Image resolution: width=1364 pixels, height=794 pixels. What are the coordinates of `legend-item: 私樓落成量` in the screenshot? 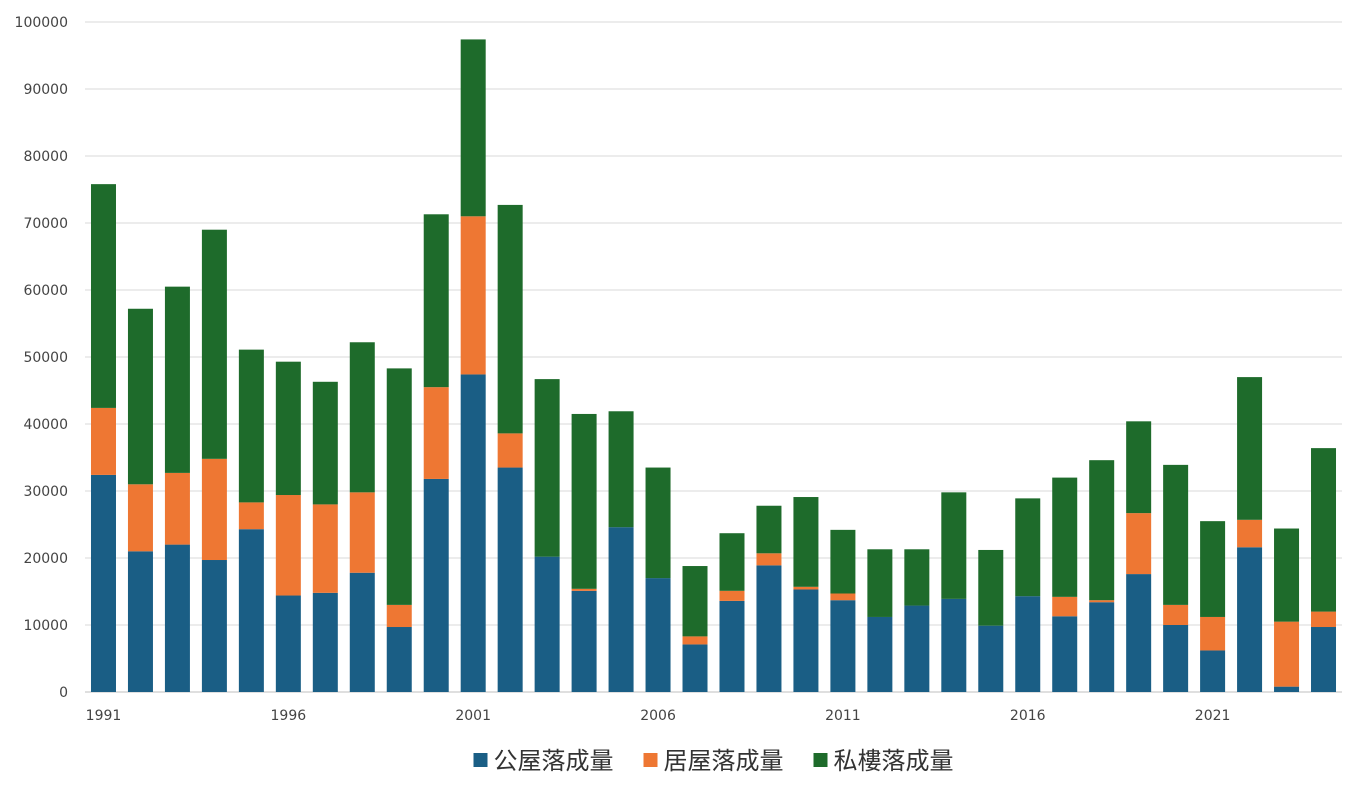 It's located at (883, 761).